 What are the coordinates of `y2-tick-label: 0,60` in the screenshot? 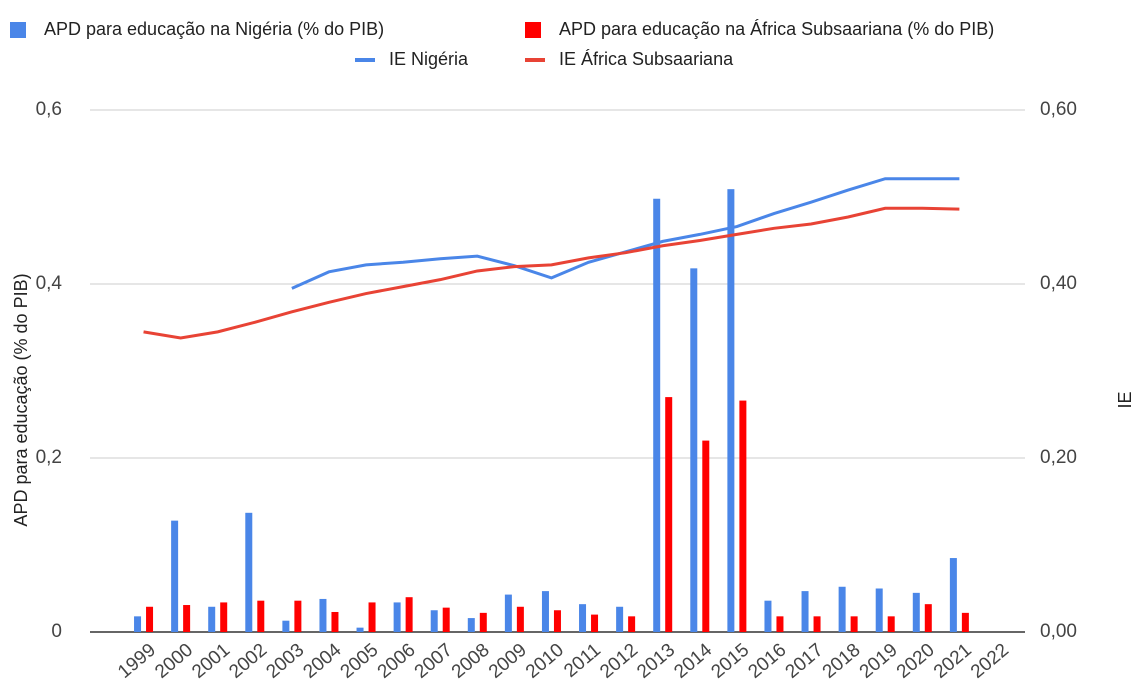 It's located at (1058, 109).